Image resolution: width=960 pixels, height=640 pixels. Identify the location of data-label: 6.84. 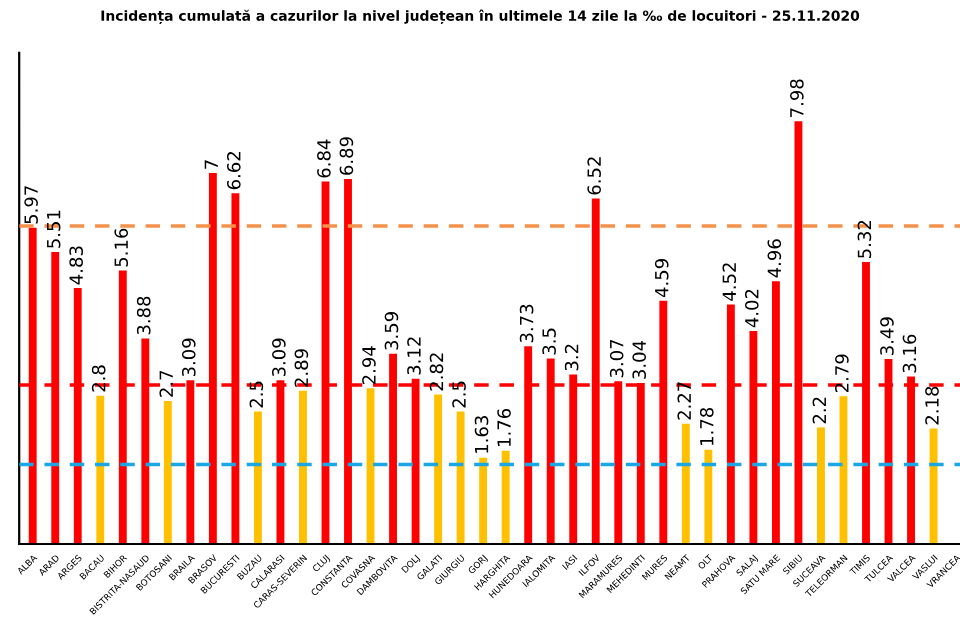
(324, 158).